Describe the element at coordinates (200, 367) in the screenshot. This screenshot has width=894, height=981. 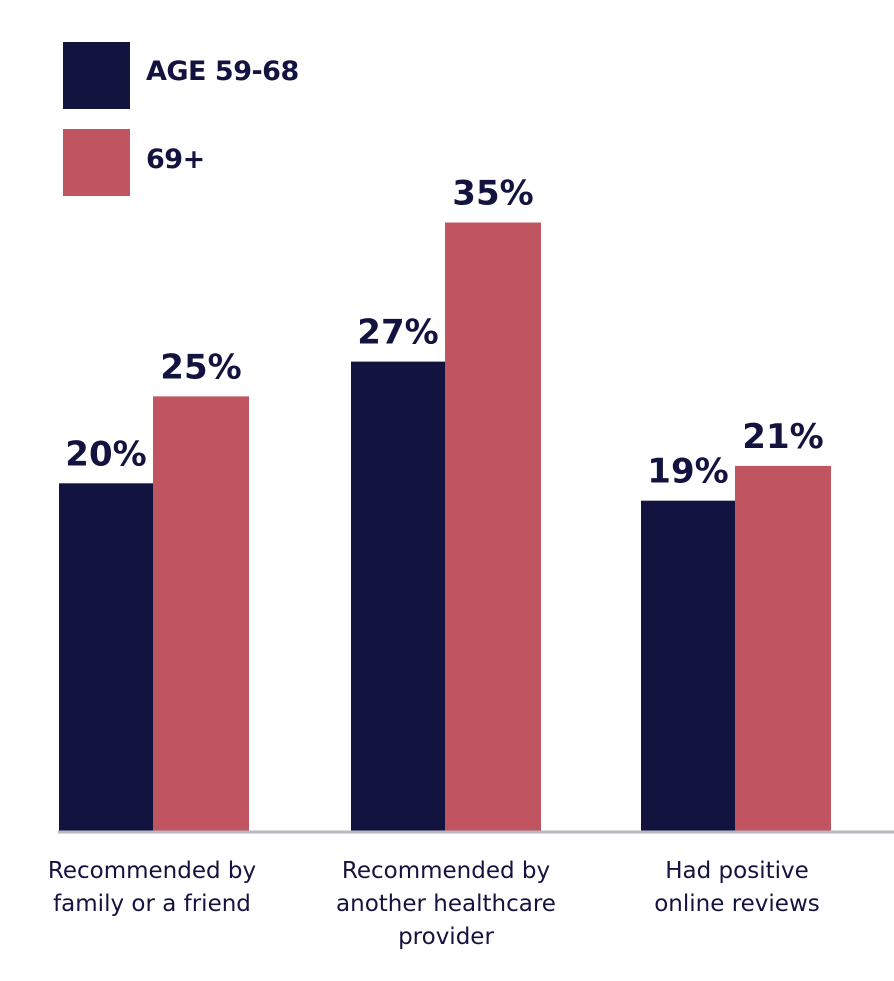
I see `value-label-69-1: 25%` at that location.